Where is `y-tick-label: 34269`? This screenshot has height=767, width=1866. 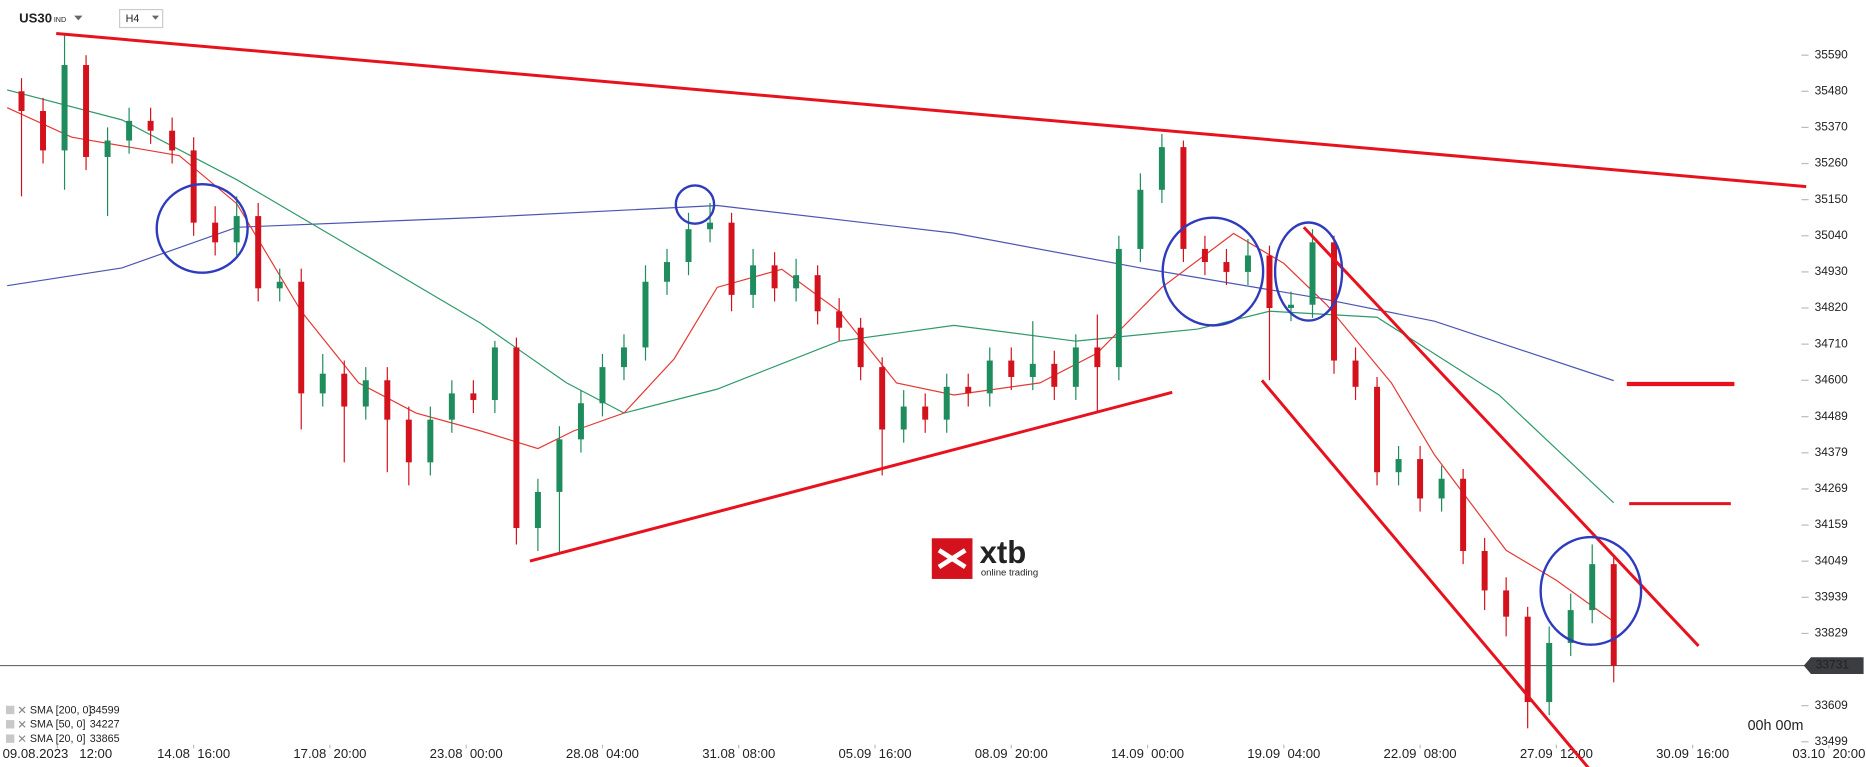 y-tick-label: 34269 is located at coordinates (1832, 488).